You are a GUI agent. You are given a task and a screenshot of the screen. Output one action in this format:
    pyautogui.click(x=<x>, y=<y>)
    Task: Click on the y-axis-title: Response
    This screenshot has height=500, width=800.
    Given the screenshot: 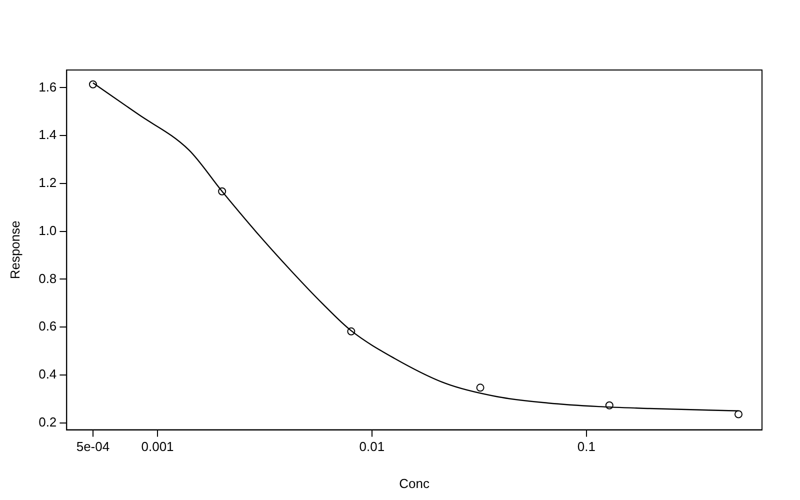 What is the action you would take?
    pyautogui.click(x=14, y=250)
    